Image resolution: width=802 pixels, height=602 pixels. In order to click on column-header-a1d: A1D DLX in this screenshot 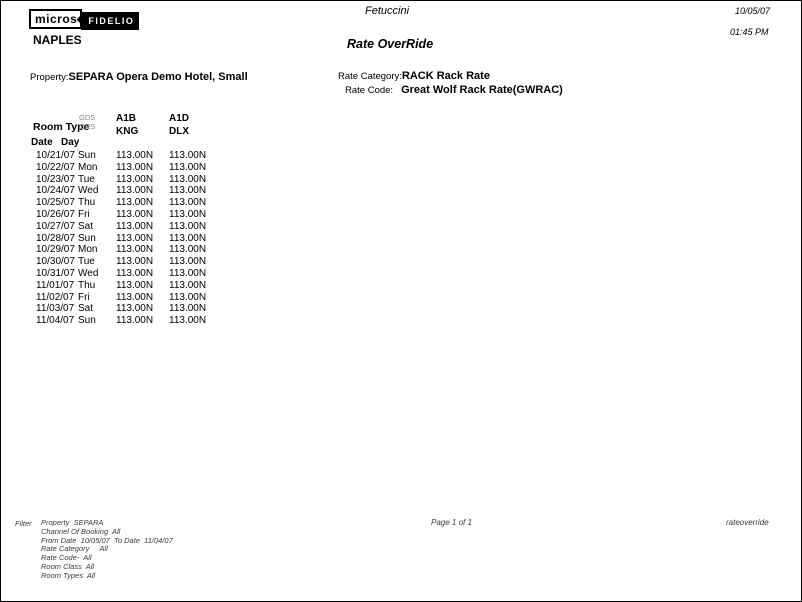, I will do `click(179, 125)`.